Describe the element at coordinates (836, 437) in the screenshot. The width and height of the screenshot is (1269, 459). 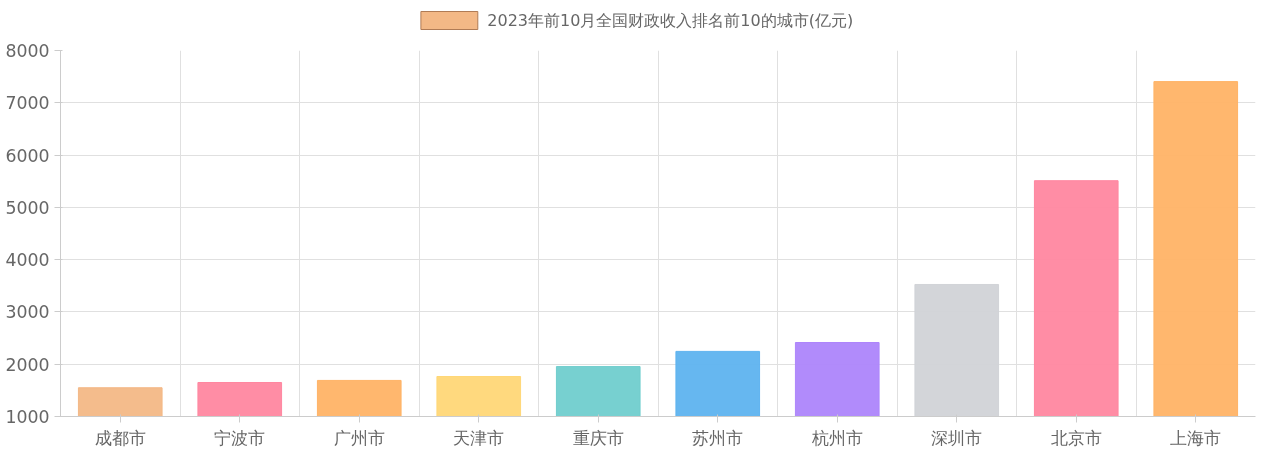
I see `x-tick-label: 杭州市` at that location.